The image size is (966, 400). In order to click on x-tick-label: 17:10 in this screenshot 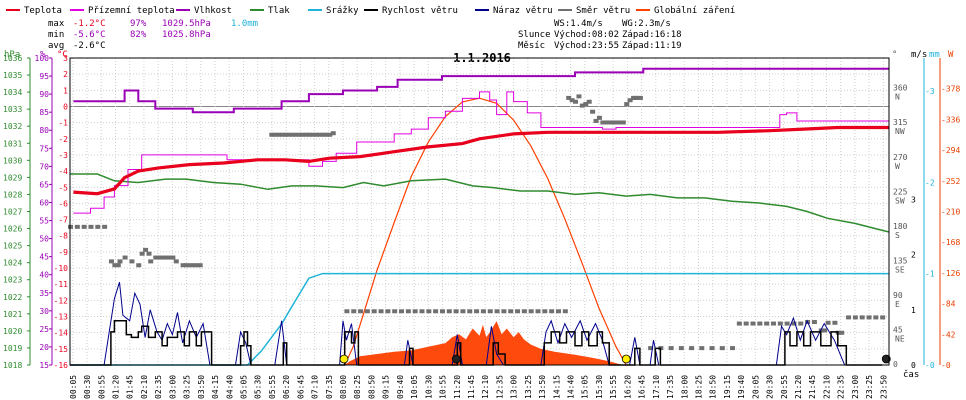, I will do `click(656, 387)`.